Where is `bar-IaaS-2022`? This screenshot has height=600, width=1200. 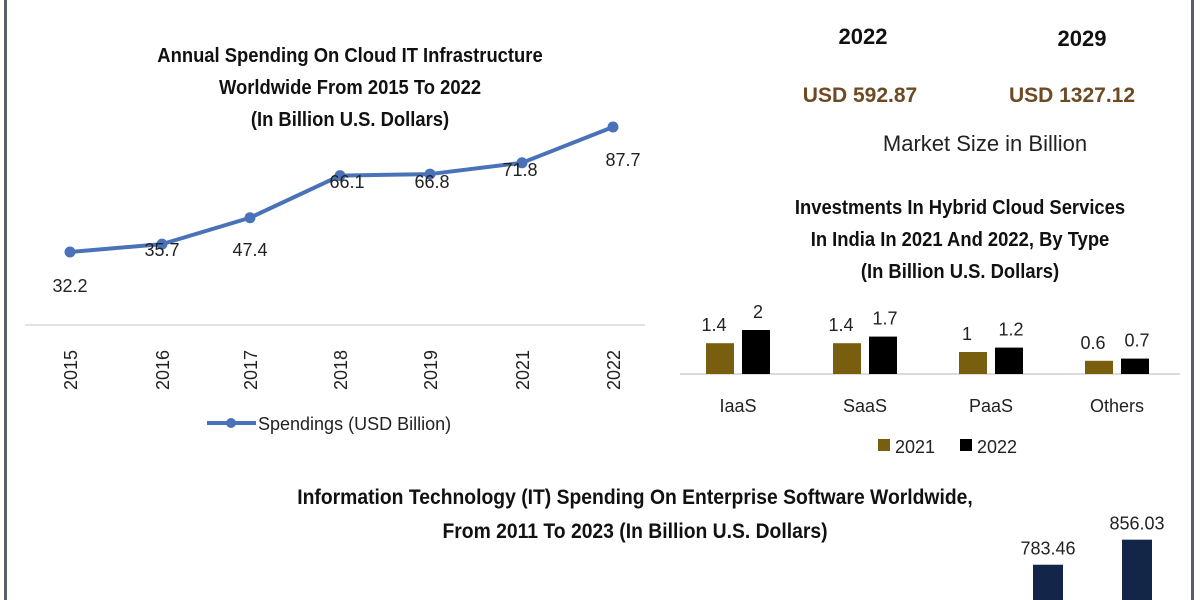 bar-IaaS-2022 is located at coordinates (756, 352).